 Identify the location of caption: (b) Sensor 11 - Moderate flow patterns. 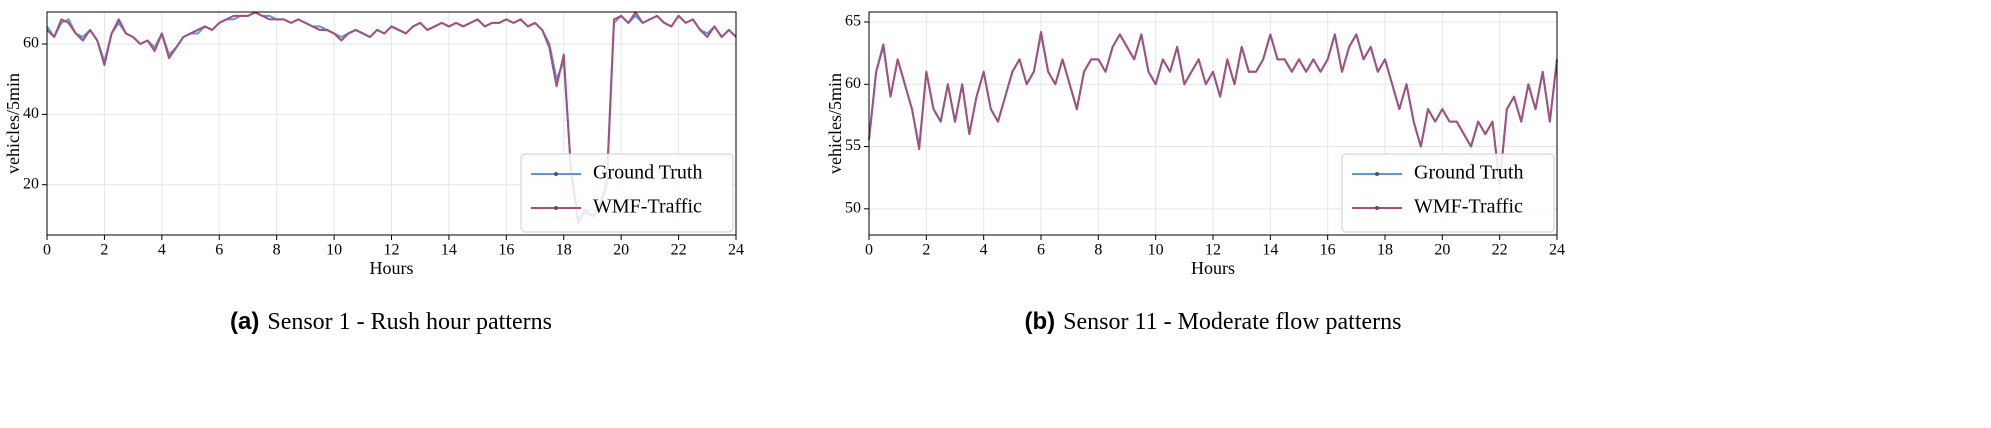
(1212, 321).